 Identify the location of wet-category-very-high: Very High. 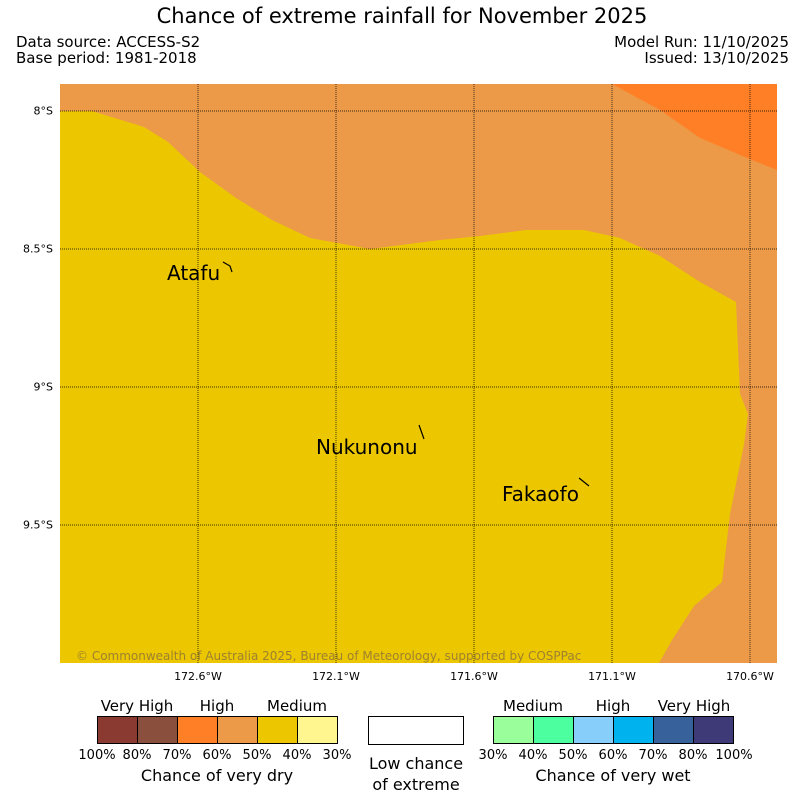
(694, 706).